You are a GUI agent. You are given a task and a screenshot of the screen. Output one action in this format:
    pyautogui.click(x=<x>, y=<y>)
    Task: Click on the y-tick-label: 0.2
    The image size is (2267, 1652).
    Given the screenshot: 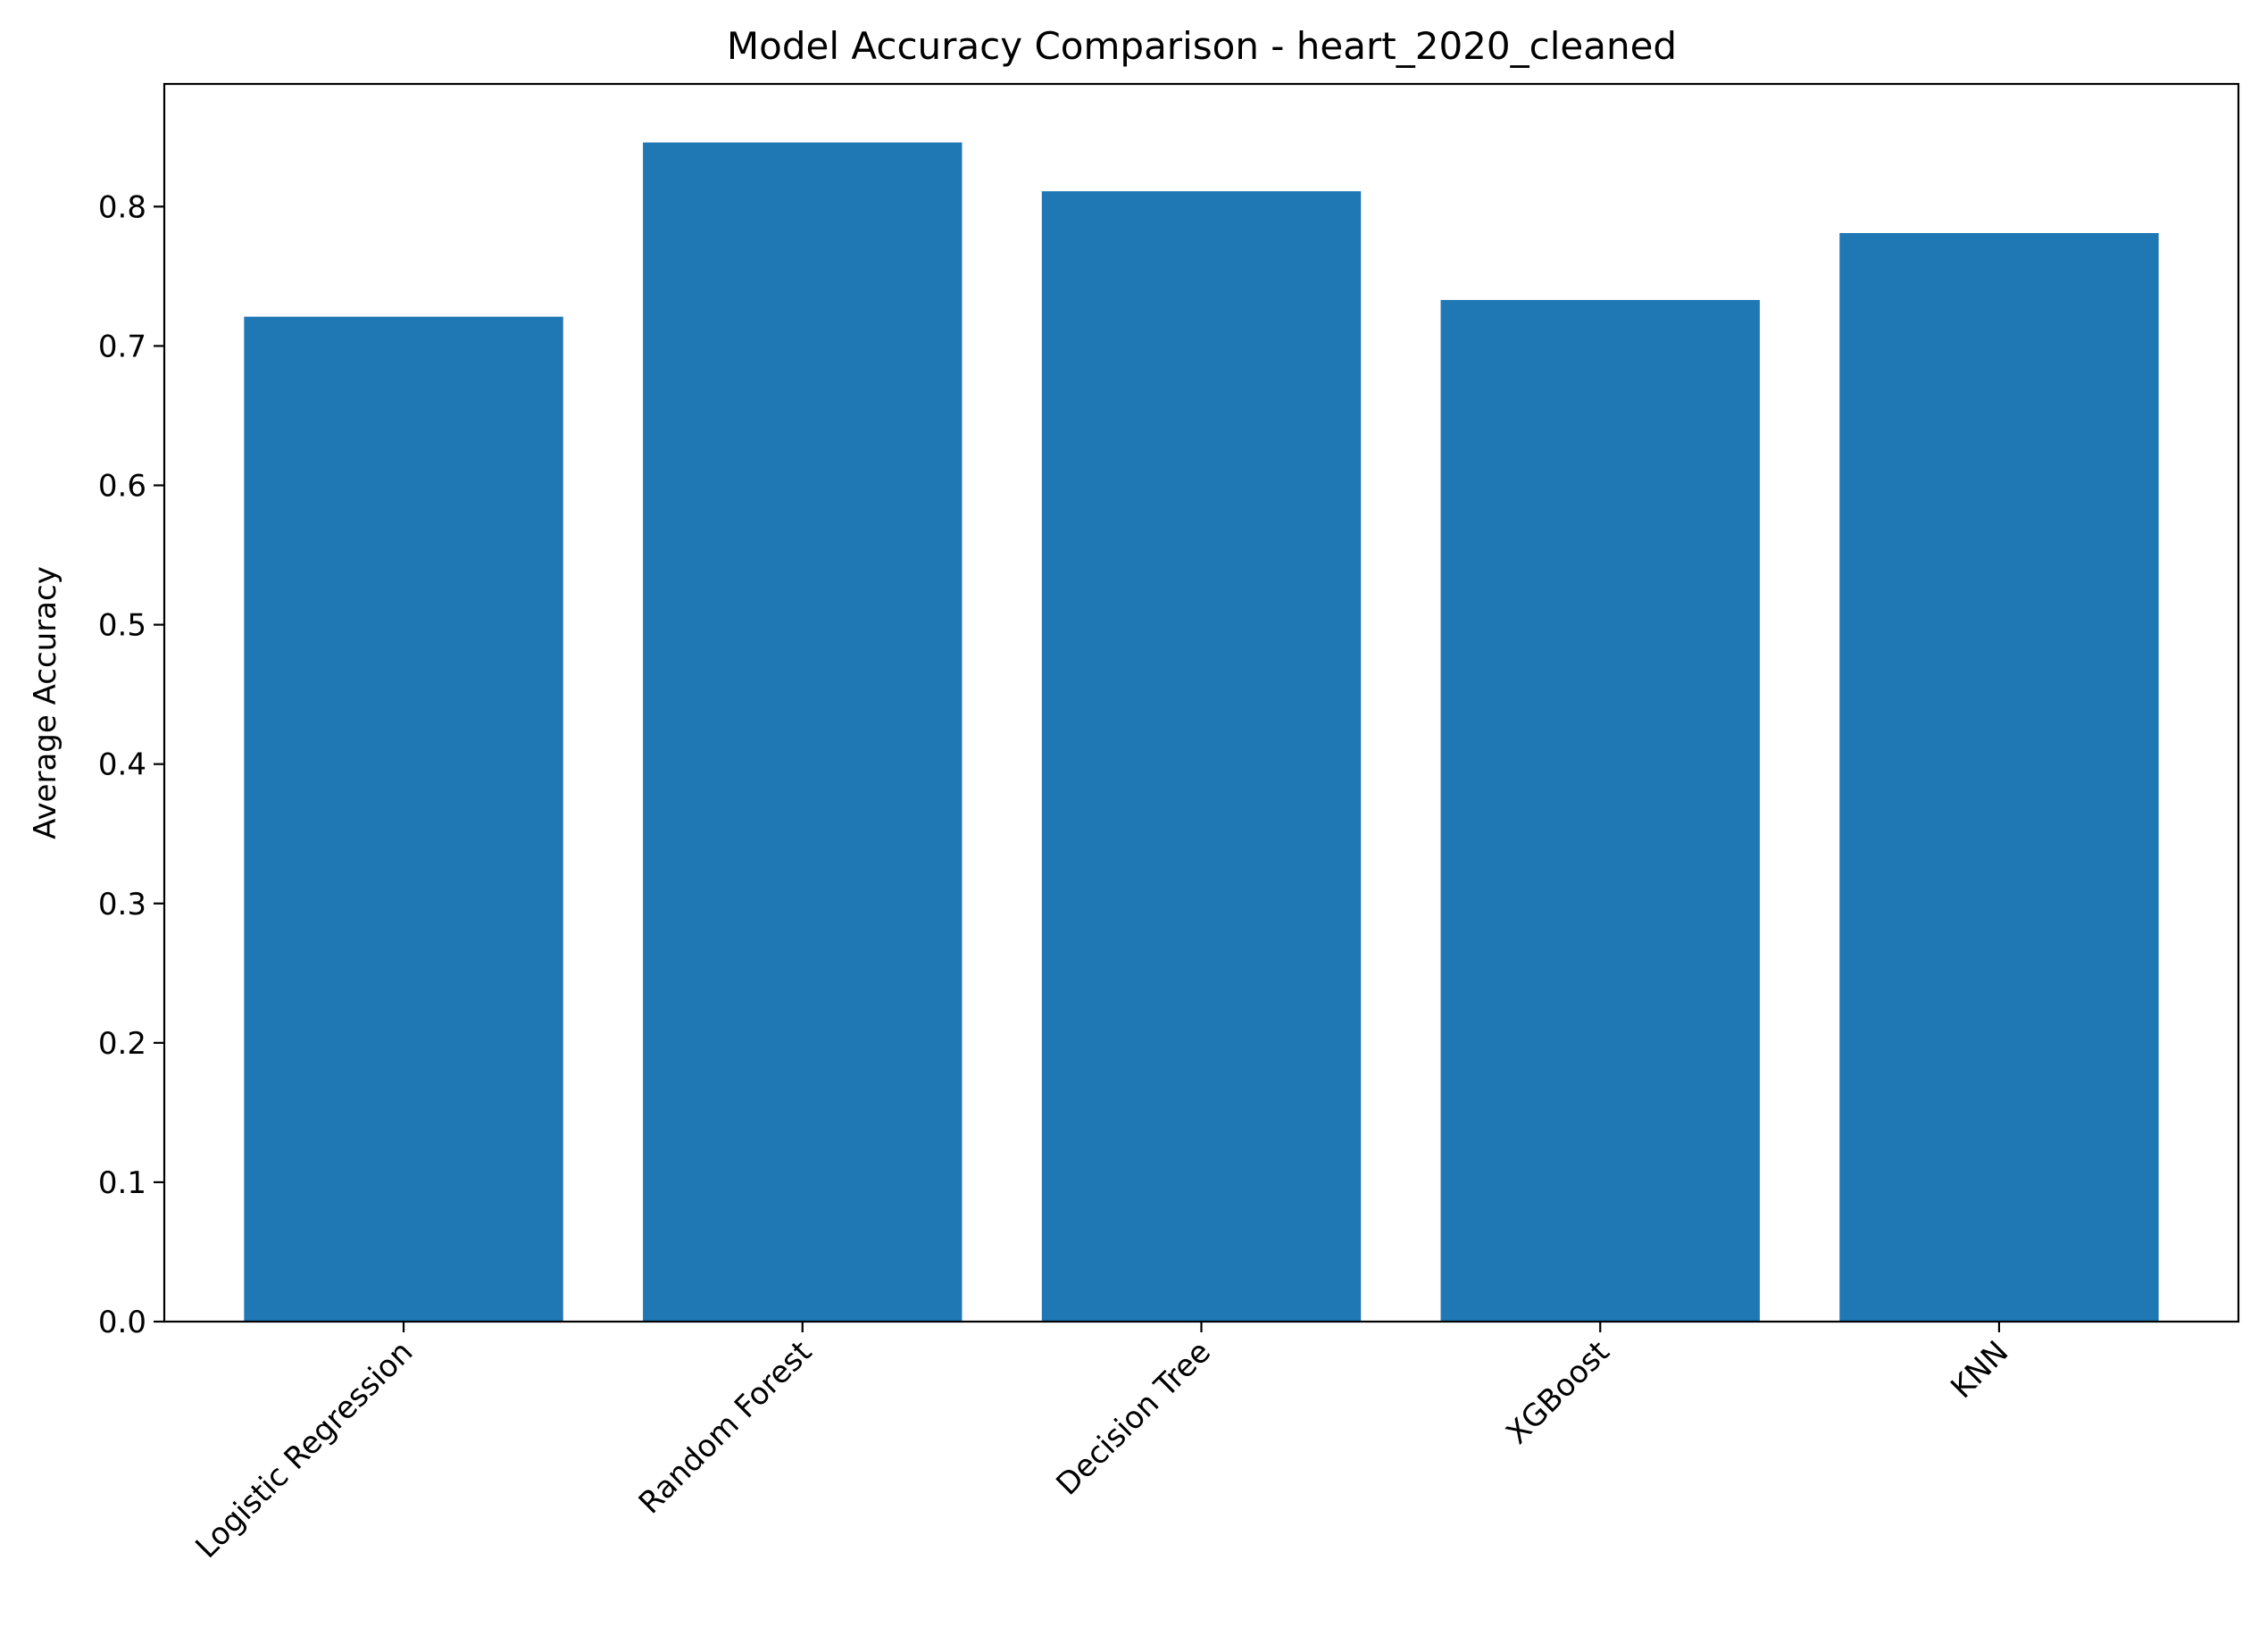 What is the action you would take?
    pyautogui.click(x=122, y=1044)
    